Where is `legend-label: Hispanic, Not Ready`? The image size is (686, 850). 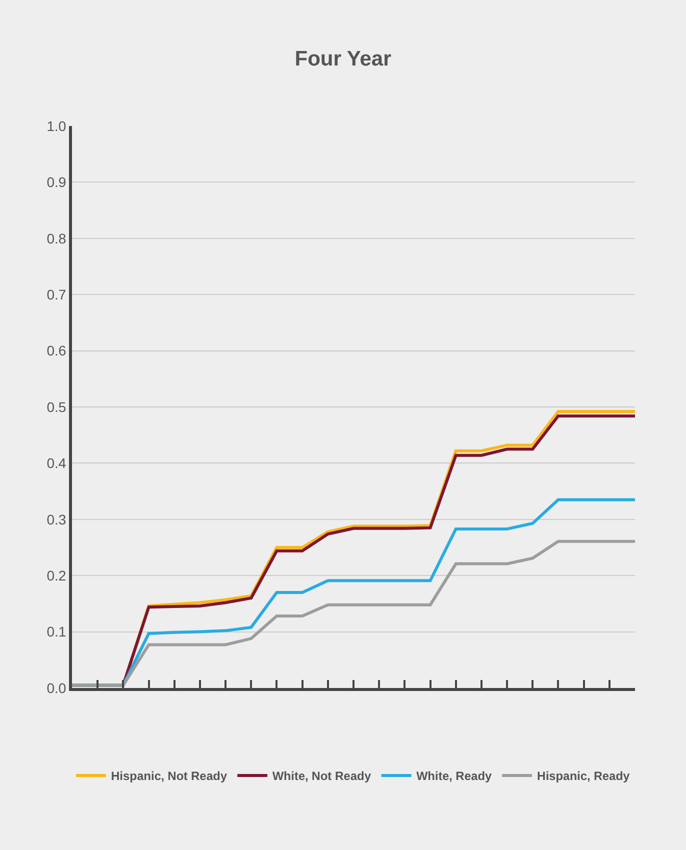 legend-label: Hispanic, Not Ready is located at coordinates (169, 776).